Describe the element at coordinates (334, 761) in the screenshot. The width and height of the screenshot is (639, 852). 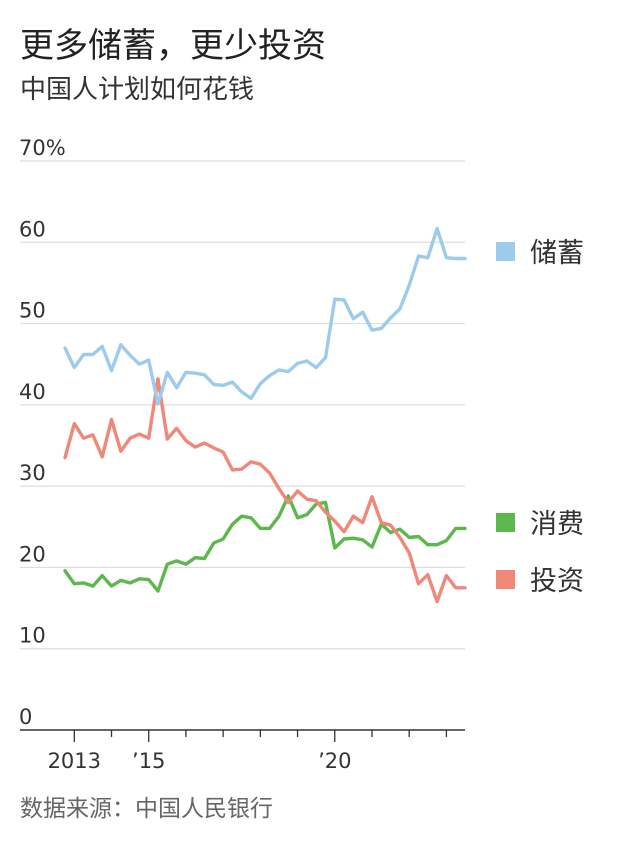
I see `x-tick-label-’20: ’20` at that location.